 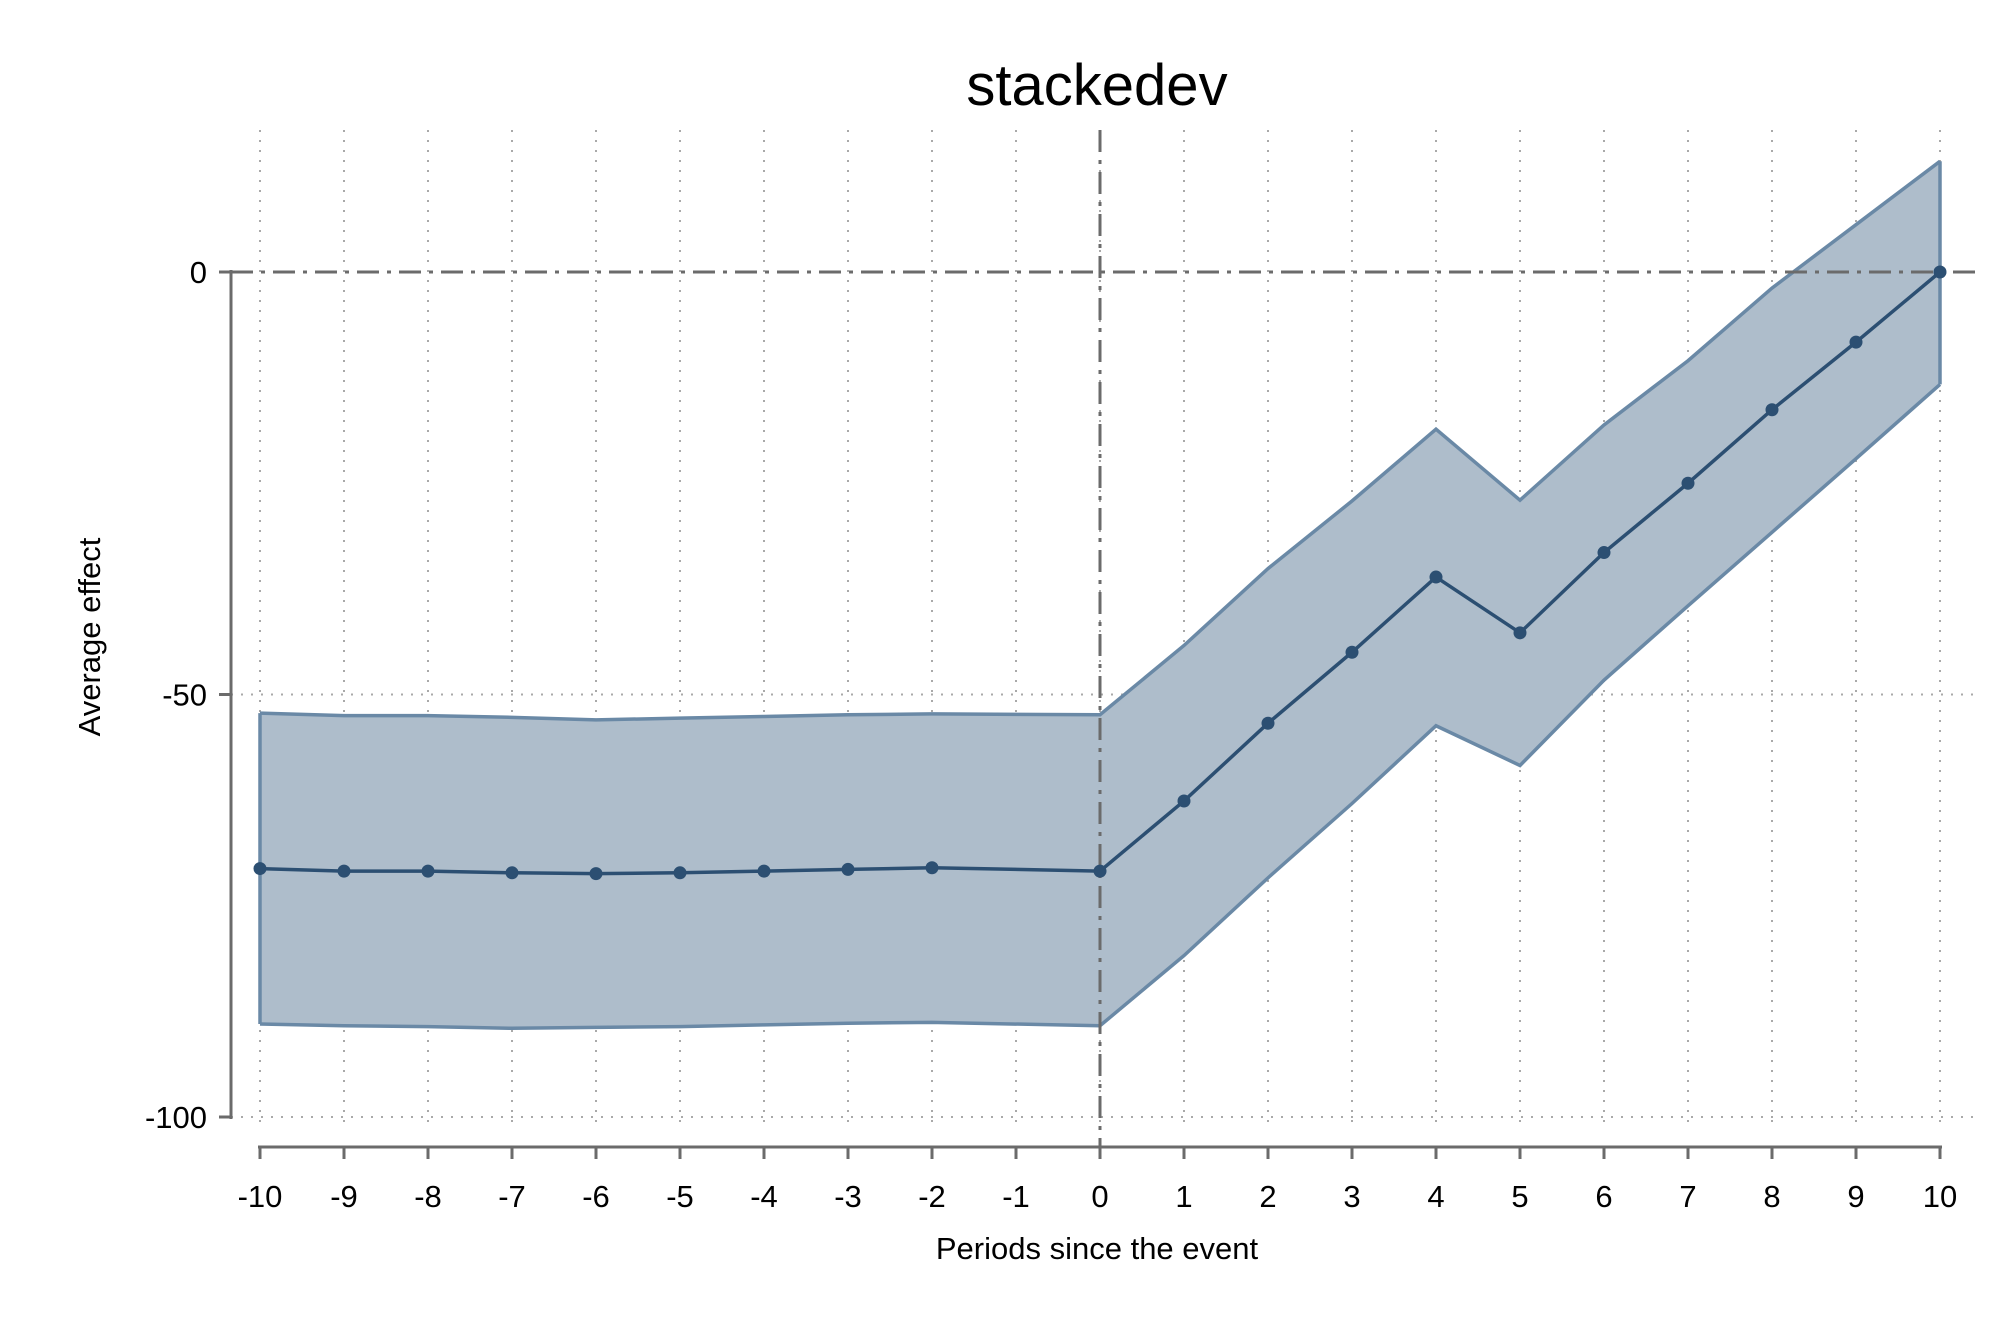 I want to click on x-tick-label: 1, so click(x=1183, y=1196).